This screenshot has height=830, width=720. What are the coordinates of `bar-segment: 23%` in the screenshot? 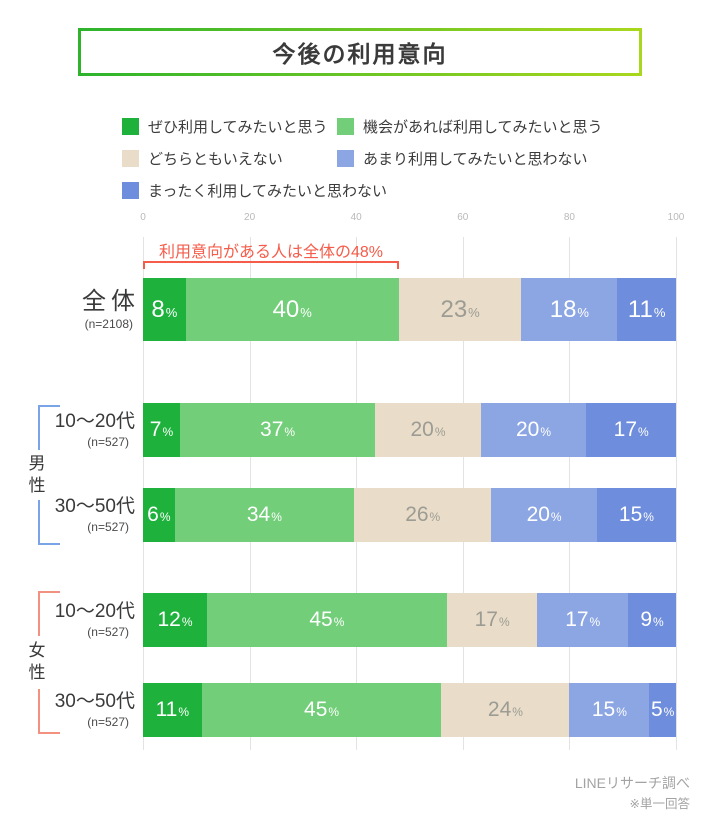 It's located at (460, 309).